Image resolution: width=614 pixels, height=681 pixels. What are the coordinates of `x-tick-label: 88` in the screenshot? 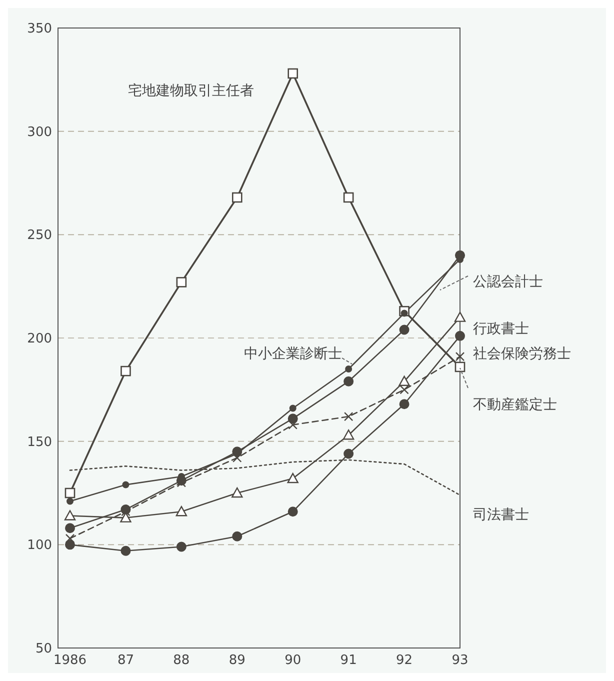 It's located at (181, 660).